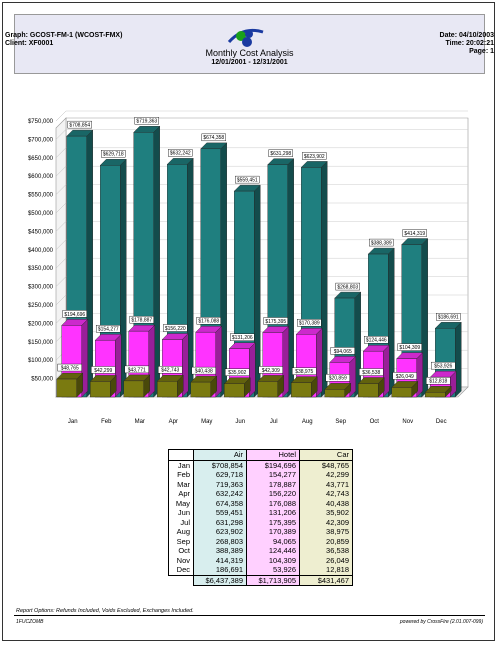 This screenshot has height=645, width=499. What do you see at coordinates (245, 37) in the screenshot?
I see `company-logo-icon` at bounding box center [245, 37].